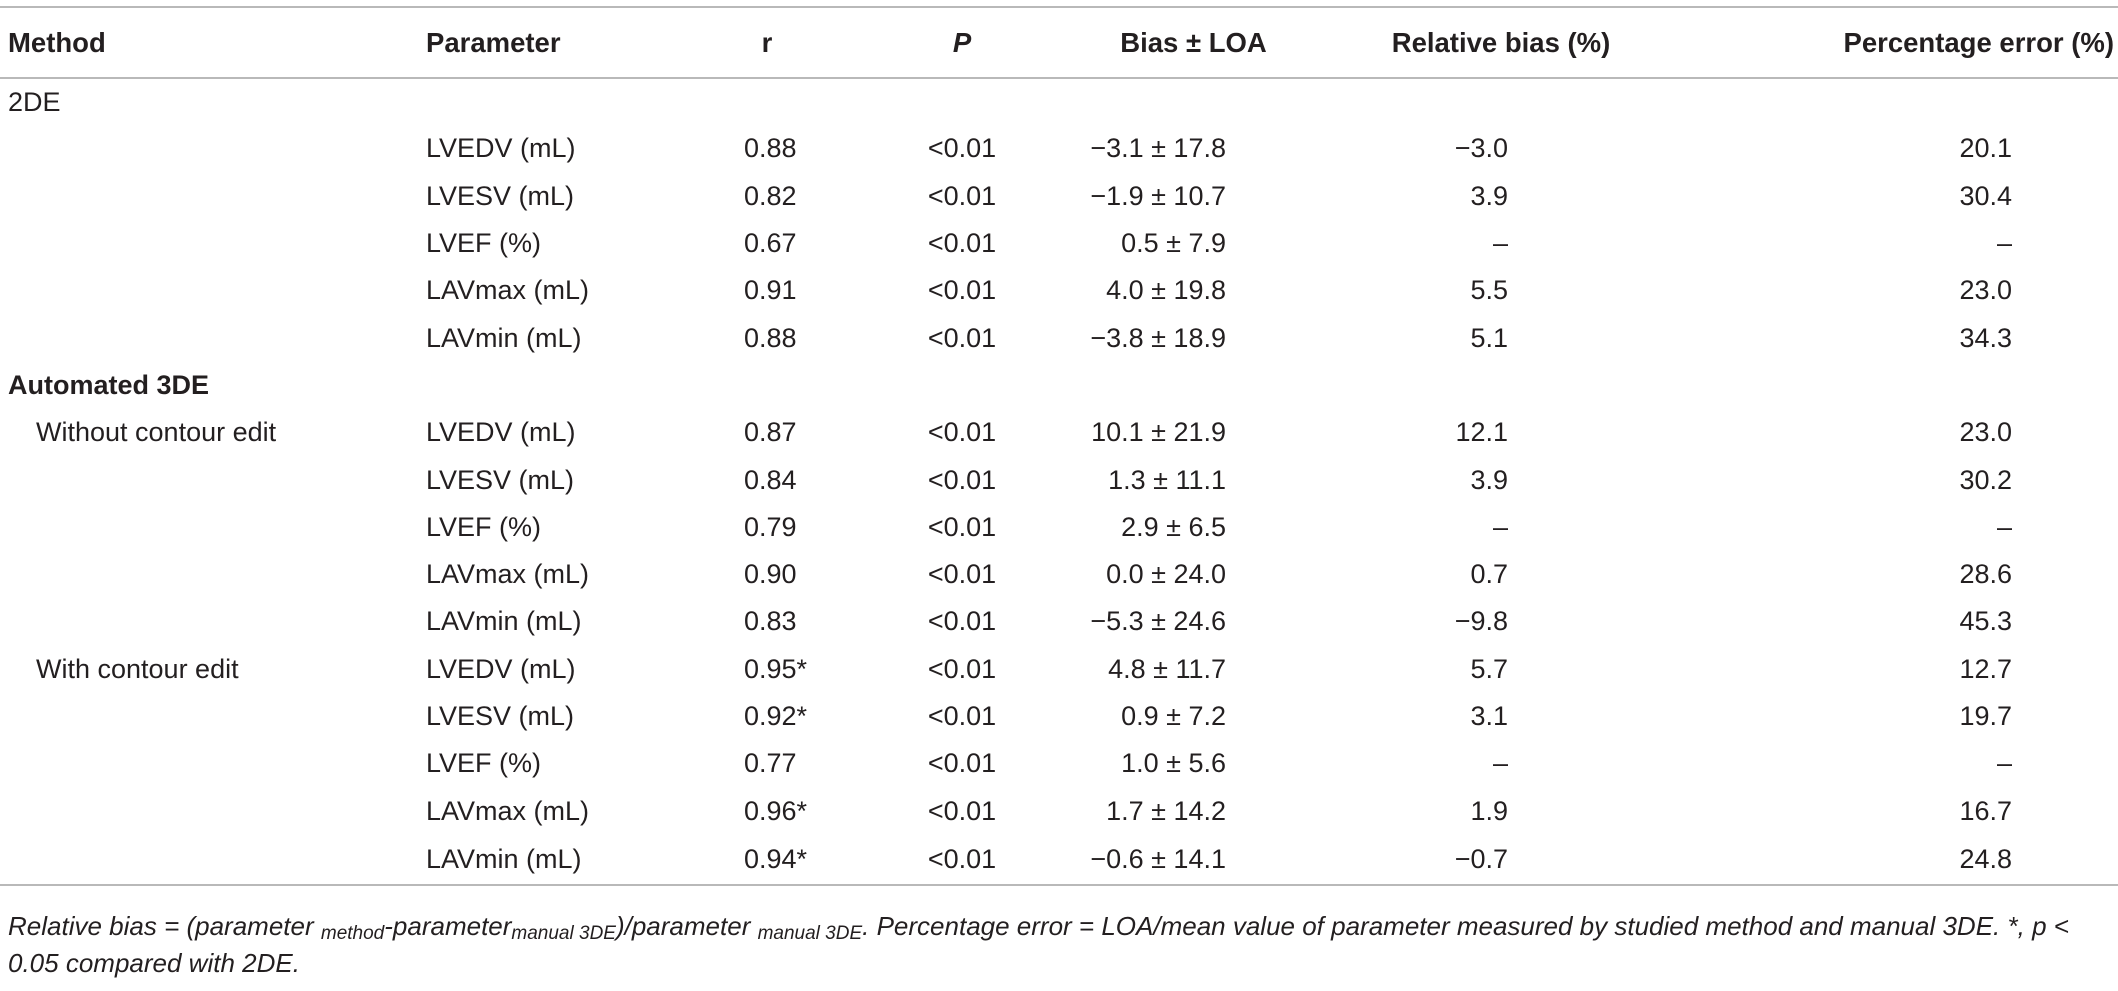 The image size is (2118, 991). I want to click on table-row: 2DE, so click(1059, 101).